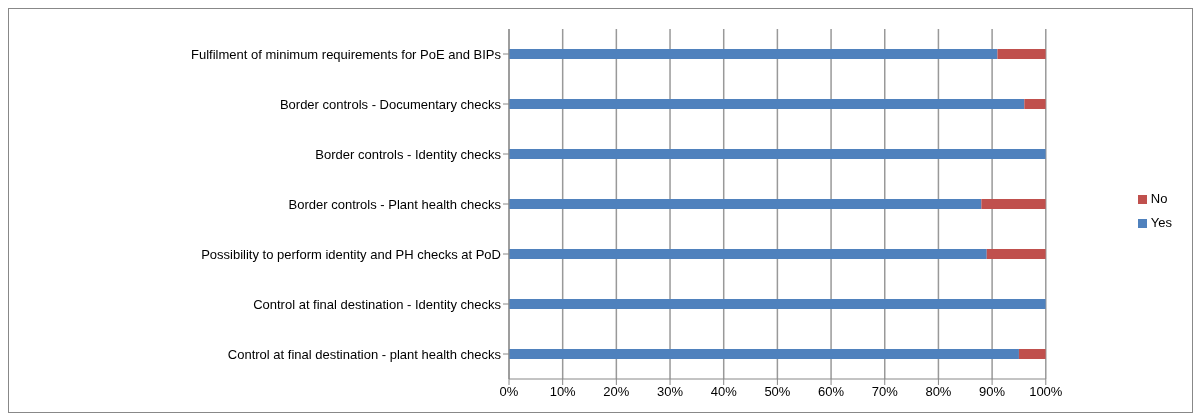 The height and width of the screenshot is (419, 1201). Describe the element at coordinates (885, 392) in the screenshot. I see `x-tick-label: 70%` at that location.